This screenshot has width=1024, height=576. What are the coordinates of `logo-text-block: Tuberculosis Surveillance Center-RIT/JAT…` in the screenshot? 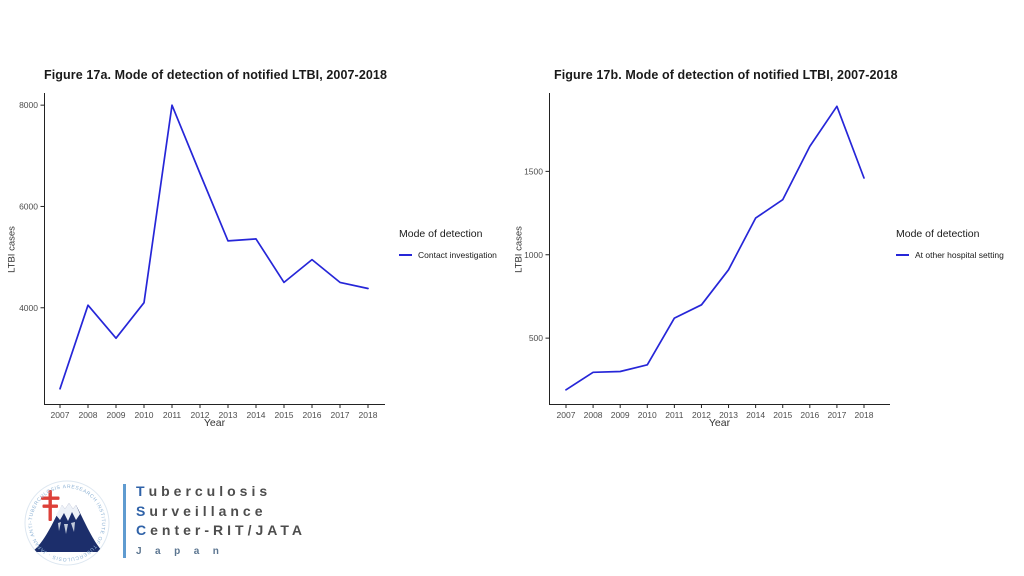 It's located at (221, 519).